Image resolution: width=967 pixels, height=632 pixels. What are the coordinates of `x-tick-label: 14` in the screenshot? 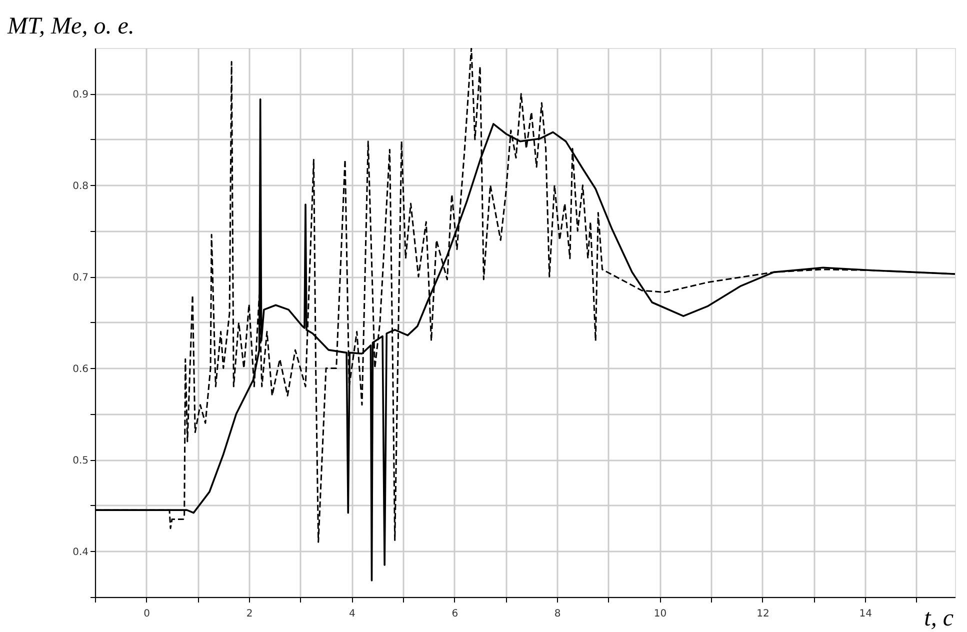 It's located at (865, 614).